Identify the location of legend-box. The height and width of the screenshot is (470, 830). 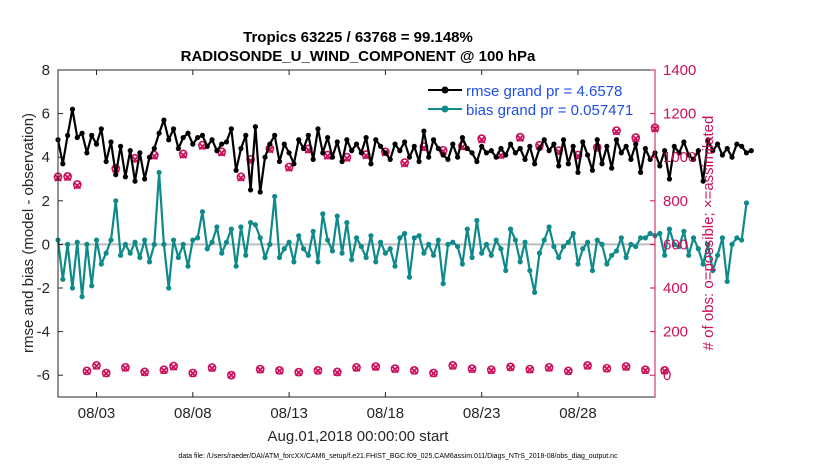
(534, 98).